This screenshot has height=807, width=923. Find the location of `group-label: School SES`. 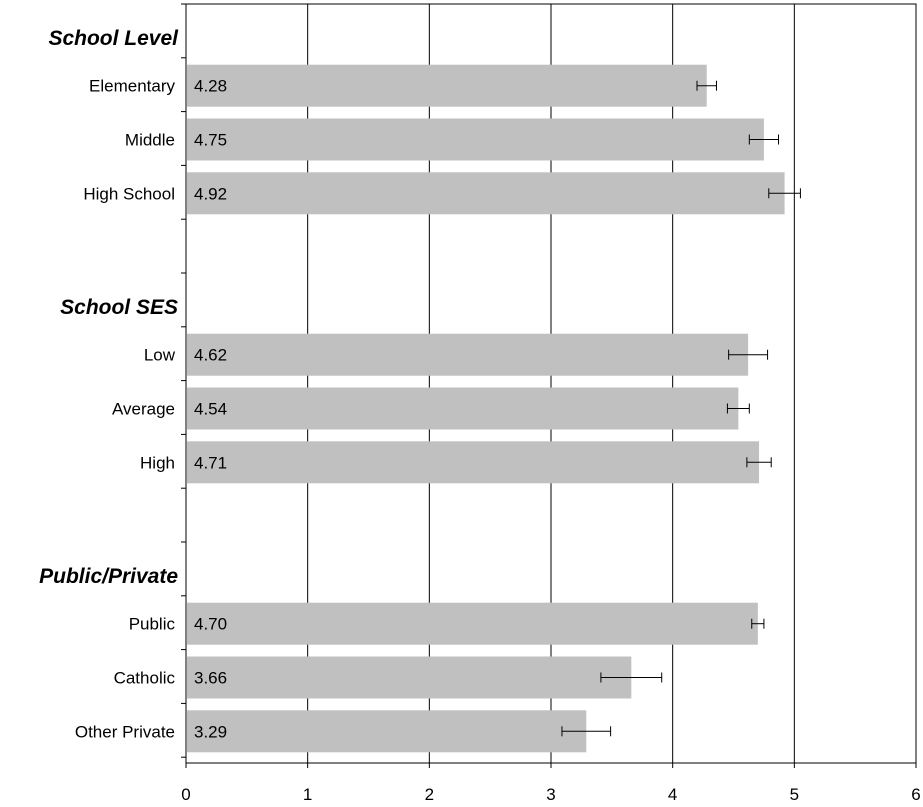

group-label: School SES is located at coordinates (119, 307).